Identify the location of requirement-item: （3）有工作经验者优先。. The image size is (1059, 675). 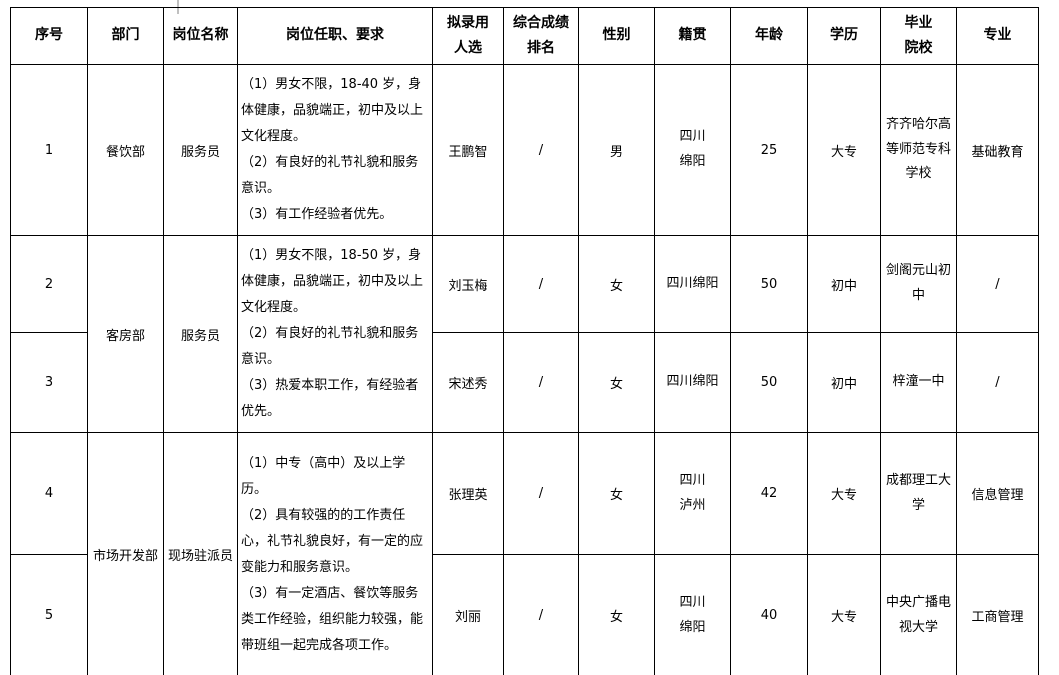
(317, 214).